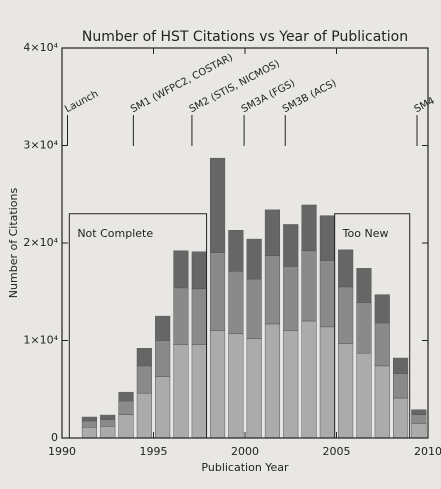 This screenshot has height=489, width=441. Describe the element at coordinates (427, 451) in the screenshot. I see `x-tick-label: 2010` at that location.